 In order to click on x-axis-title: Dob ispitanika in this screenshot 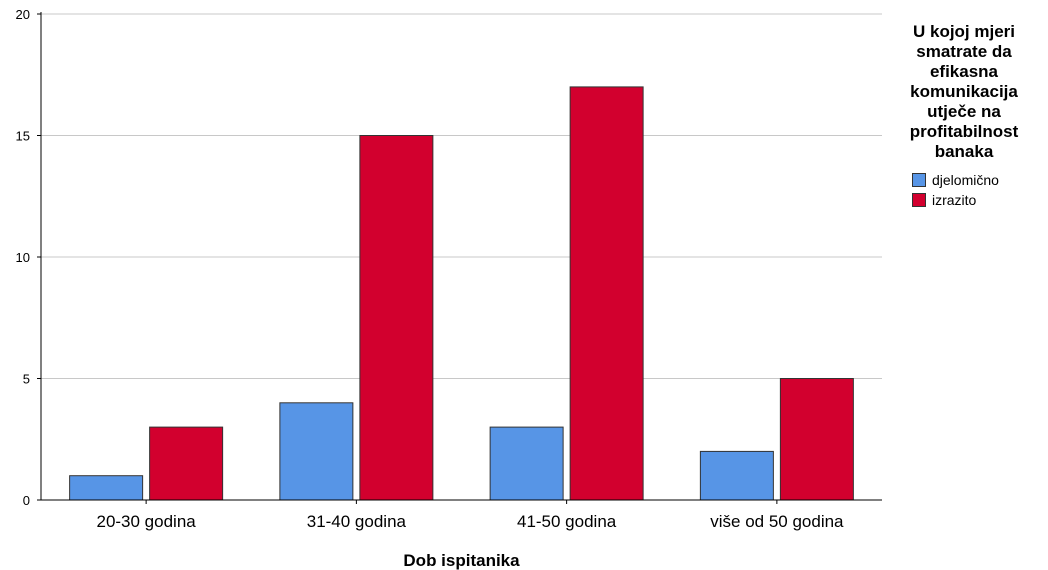, I will do `click(461, 560)`.